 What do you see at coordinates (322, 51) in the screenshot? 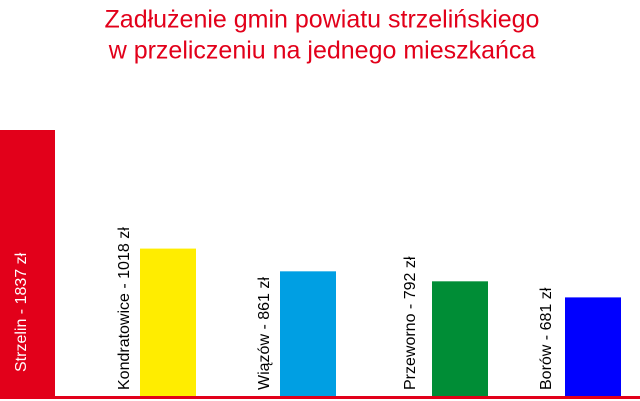
I see `chart-title: w przeliczeniu na jednego mieszkańca` at bounding box center [322, 51].